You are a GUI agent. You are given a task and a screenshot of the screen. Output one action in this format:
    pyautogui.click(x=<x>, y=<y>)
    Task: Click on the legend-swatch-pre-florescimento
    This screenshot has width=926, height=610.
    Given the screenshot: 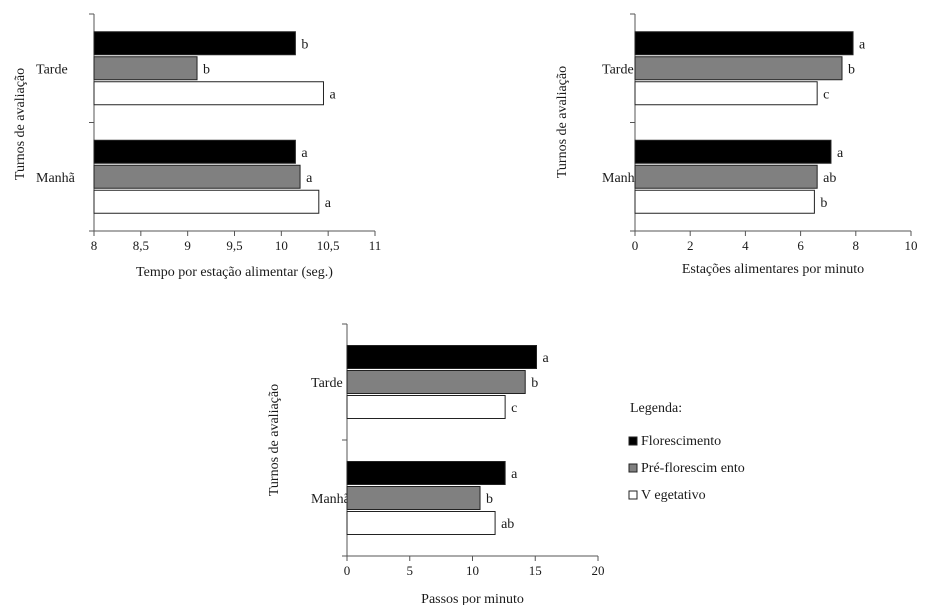 What is the action you would take?
    pyautogui.click(x=633, y=468)
    